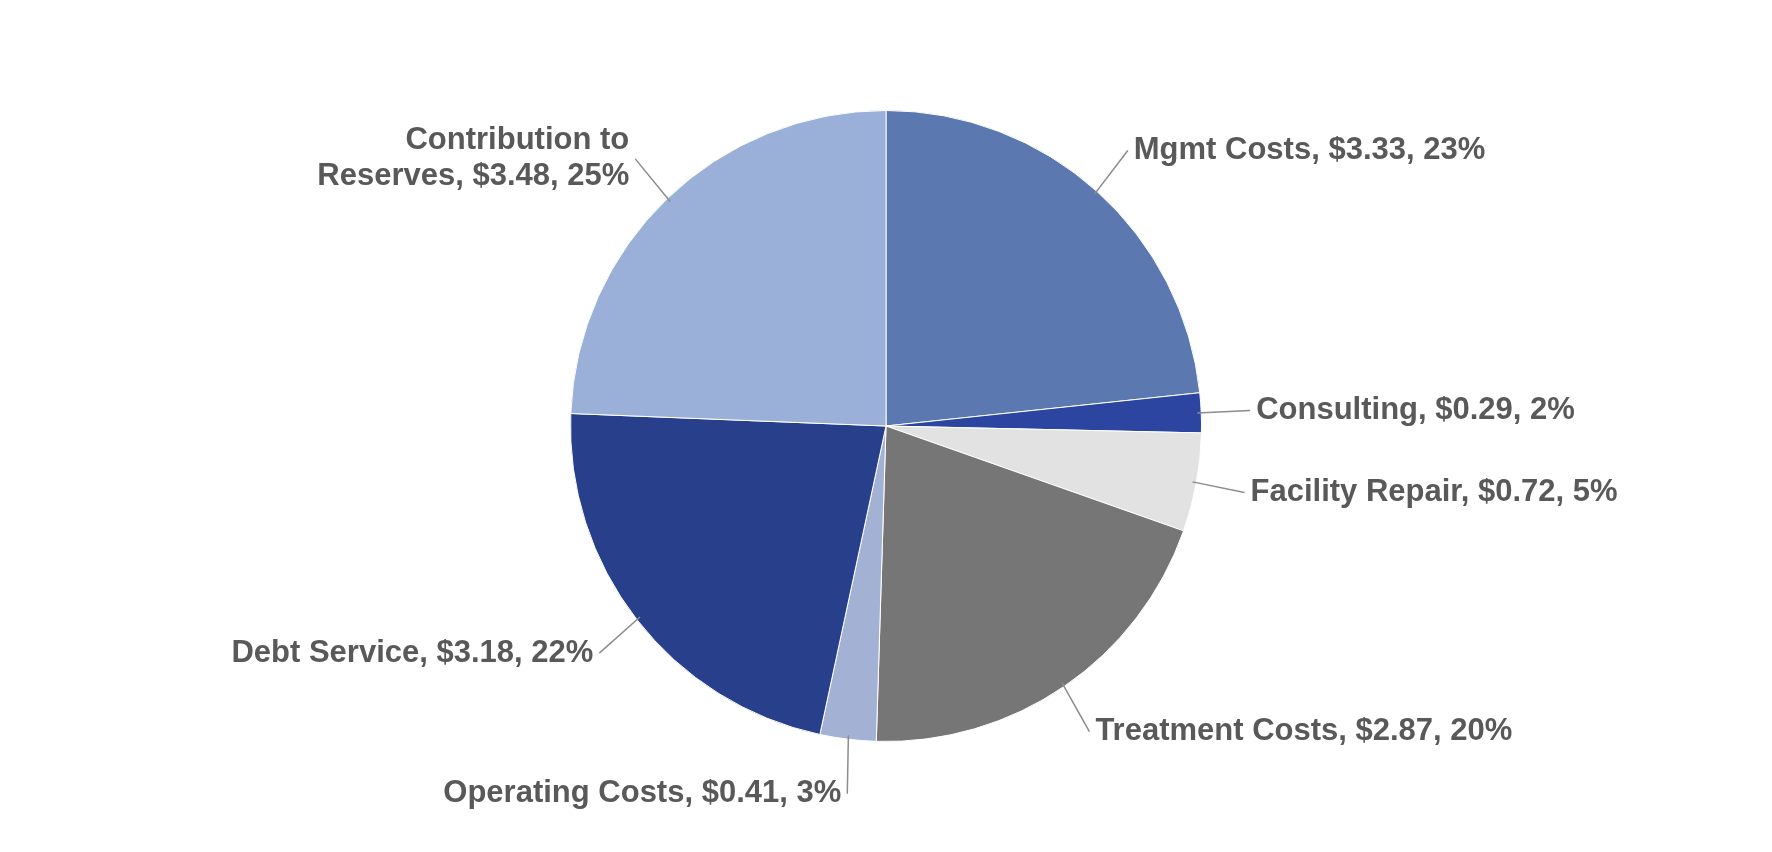 The height and width of the screenshot is (852, 1772). What do you see at coordinates (1415, 409) in the screenshot?
I see `slice-label: Consulting, $0.29, 2%` at bounding box center [1415, 409].